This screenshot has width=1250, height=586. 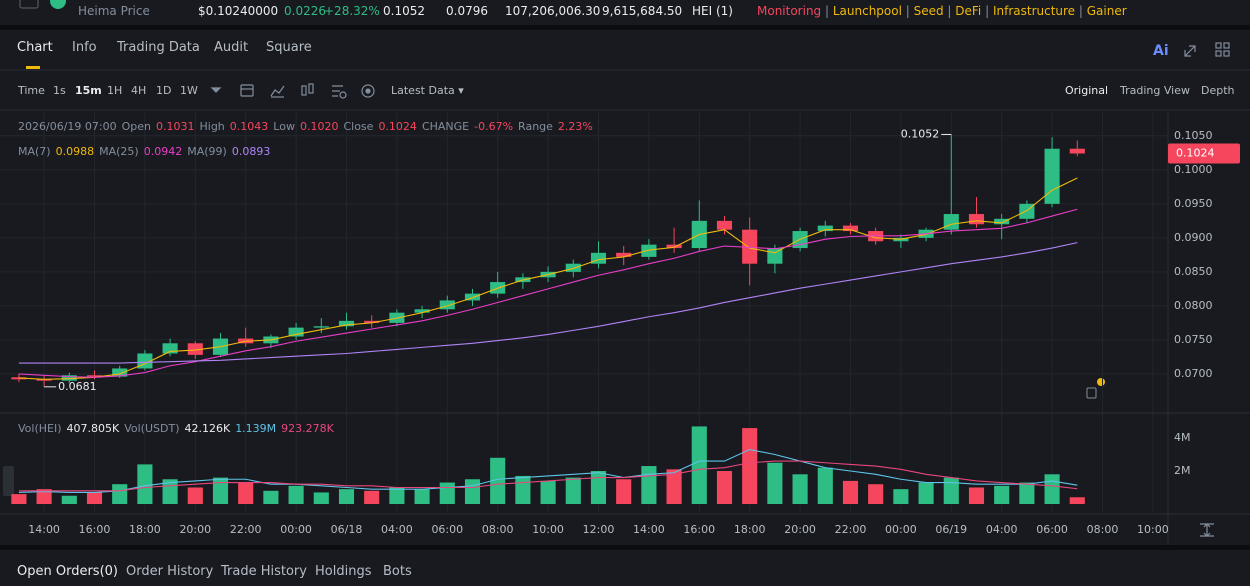 What do you see at coordinates (968, 11) in the screenshot?
I see `tag: DeFi` at bounding box center [968, 11].